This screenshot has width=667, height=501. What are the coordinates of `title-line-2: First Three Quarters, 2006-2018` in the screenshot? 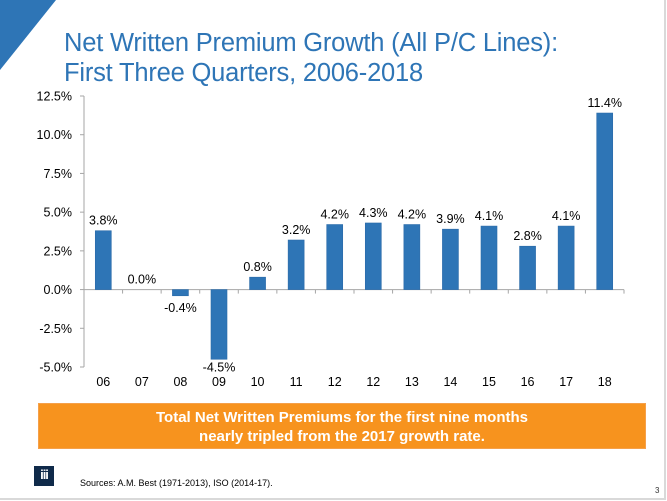 It's located at (244, 73).